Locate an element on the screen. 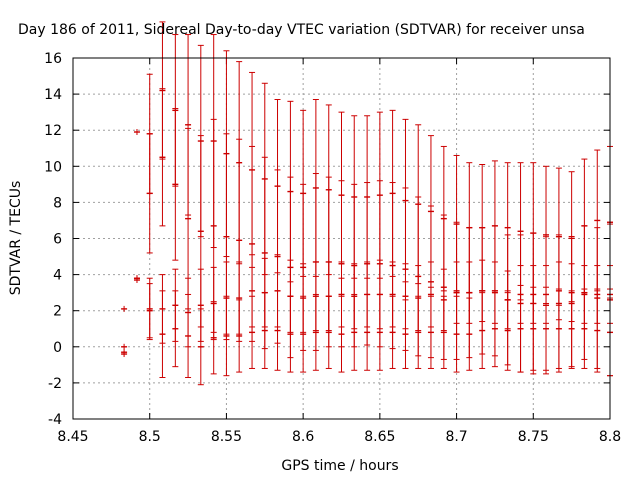 The image size is (640, 480). x-tick-label: 8.5 is located at coordinates (150, 437).